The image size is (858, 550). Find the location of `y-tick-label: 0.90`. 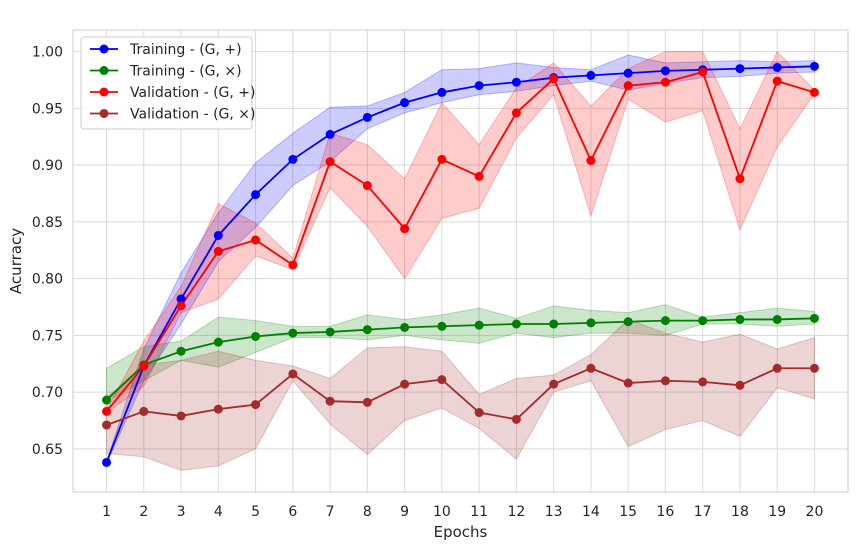

y-tick-label: 0.90 is located at coordinates (47, 166).